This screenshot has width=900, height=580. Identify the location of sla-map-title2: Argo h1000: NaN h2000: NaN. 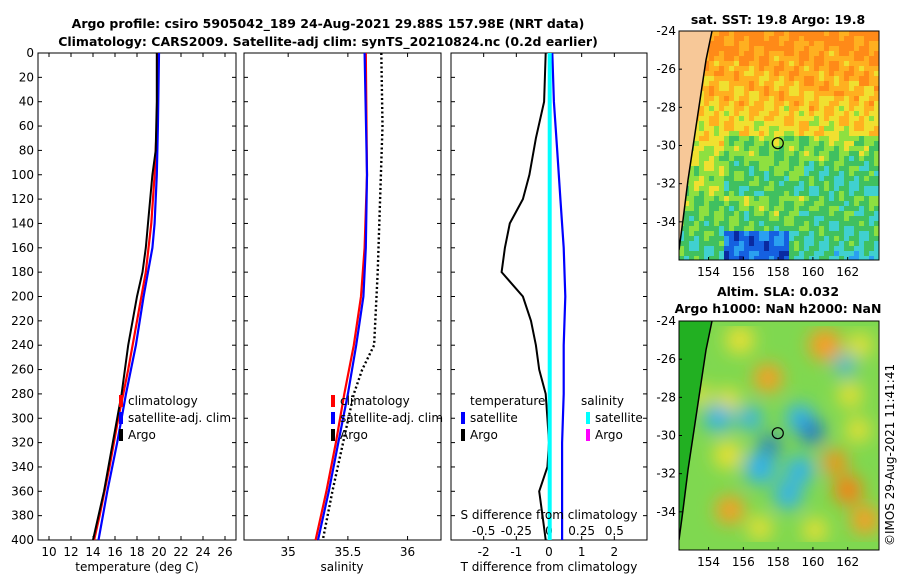
(778, 308).